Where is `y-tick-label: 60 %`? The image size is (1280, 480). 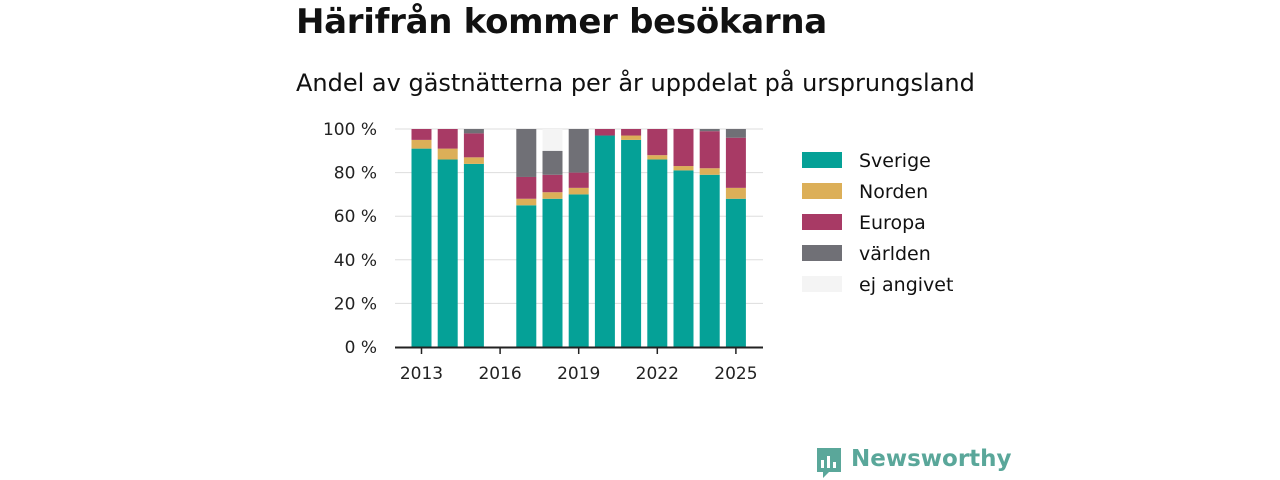
y-tick-label: 60 % is located at coordinates (355, 217).